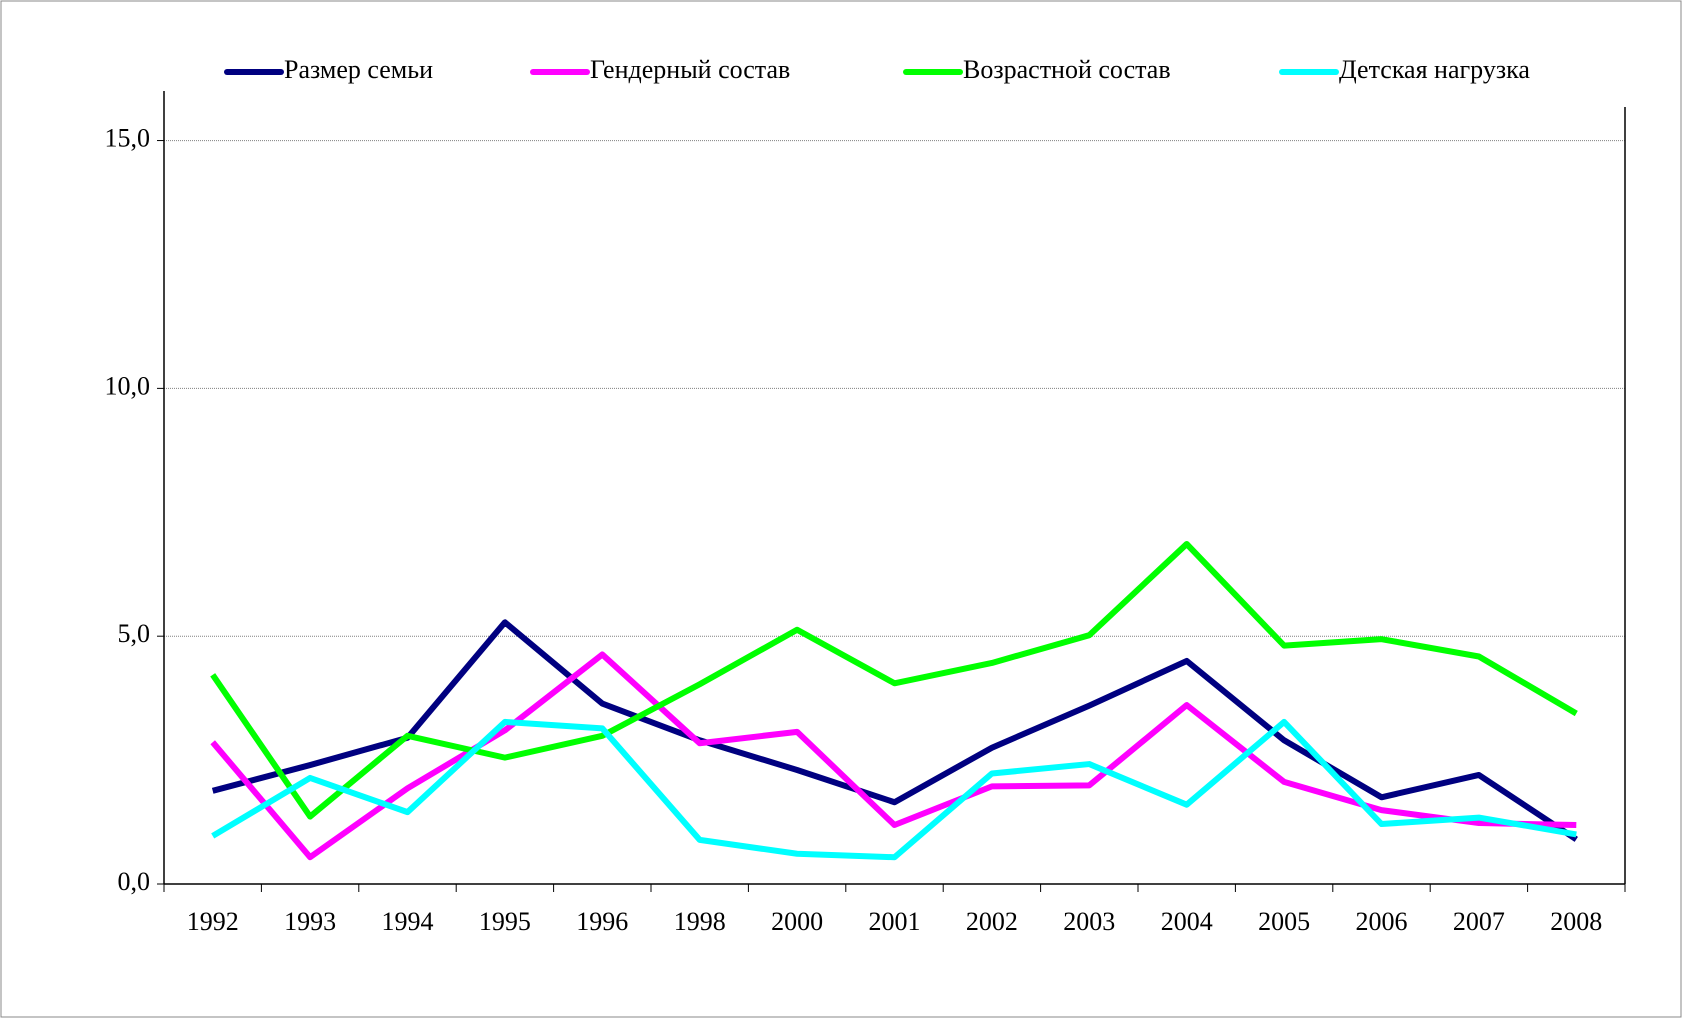 This screenshot has height=1018, width=1682. What do you see at coordinates (602, 921) in the screenshot?
I see `x-tick-label: 1996` at bounding box center [602, 921].